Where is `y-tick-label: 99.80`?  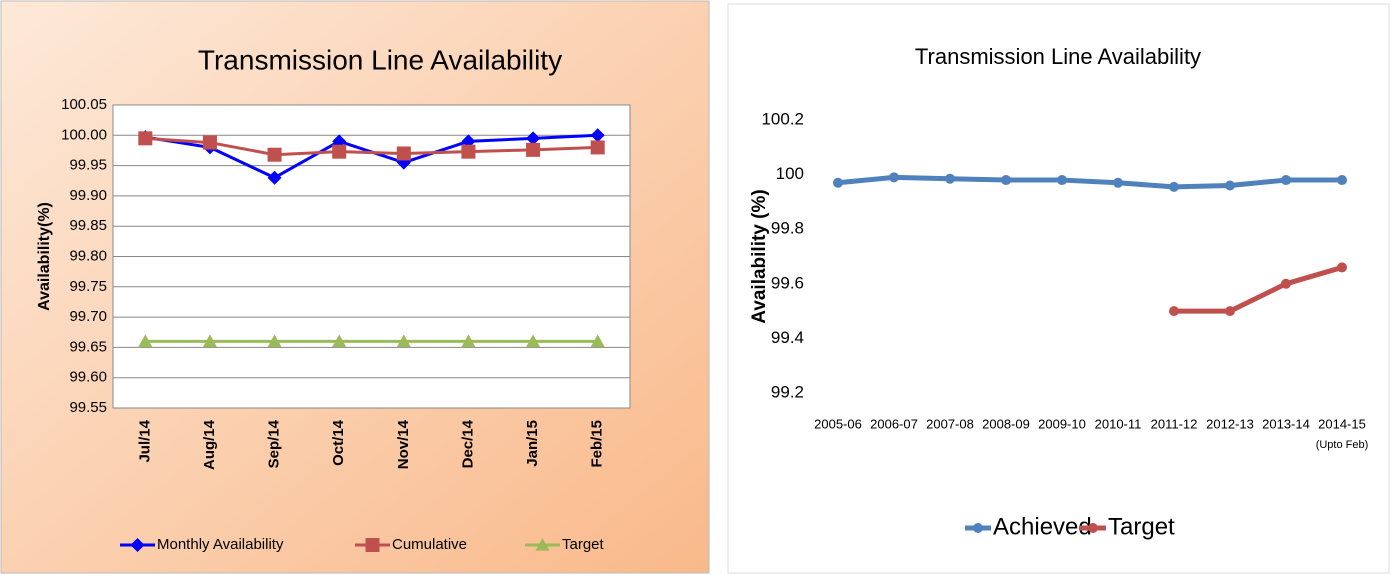
y-tick-label: 99.80 is located at coordinates (88, 255).